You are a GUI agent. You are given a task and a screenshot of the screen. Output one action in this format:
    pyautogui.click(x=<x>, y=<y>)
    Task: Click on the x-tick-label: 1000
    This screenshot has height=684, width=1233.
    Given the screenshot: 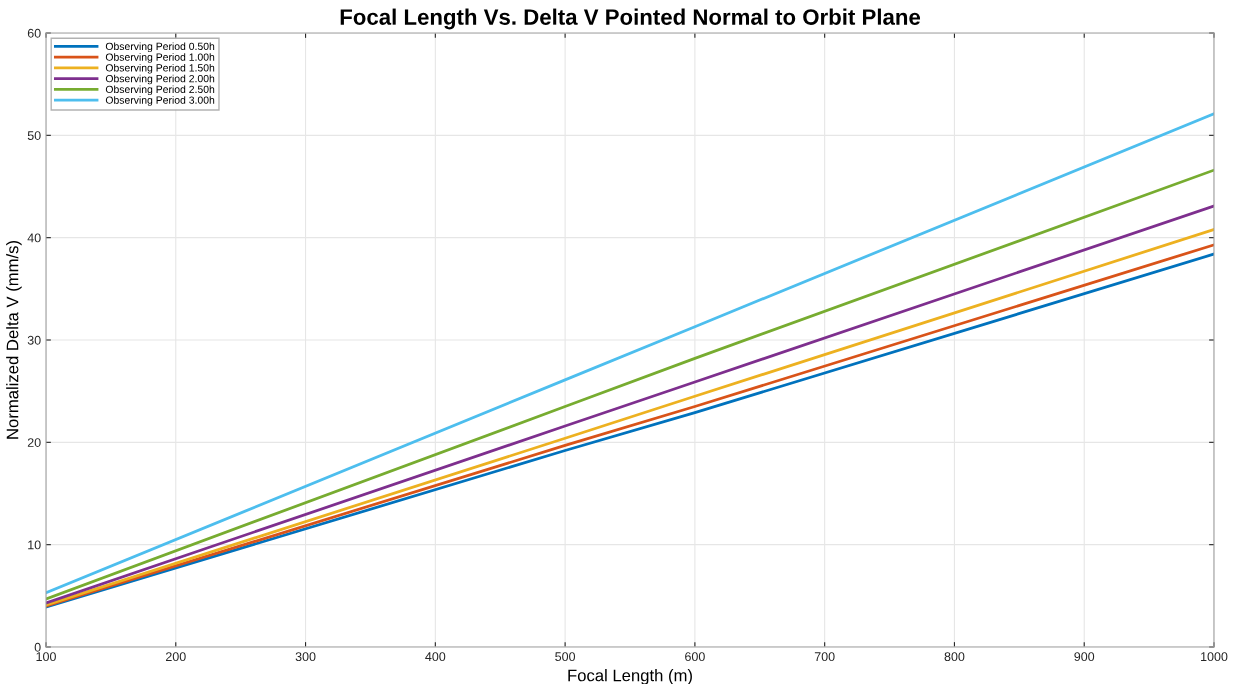 What is the action you would take?
    pyautogui.click(x=1214, y=657)
    